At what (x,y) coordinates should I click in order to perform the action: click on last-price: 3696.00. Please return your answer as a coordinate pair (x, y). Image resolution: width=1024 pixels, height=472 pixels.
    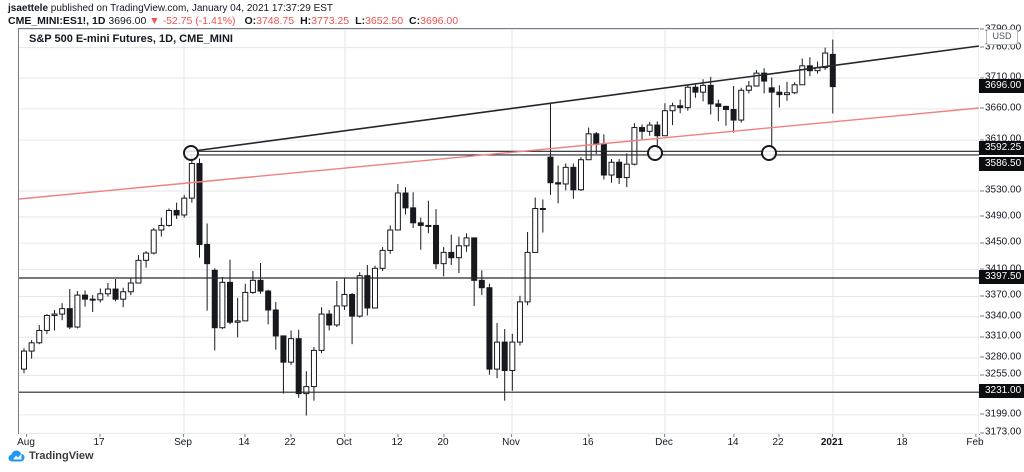
    Looking at the image, I should click on (127, 21).